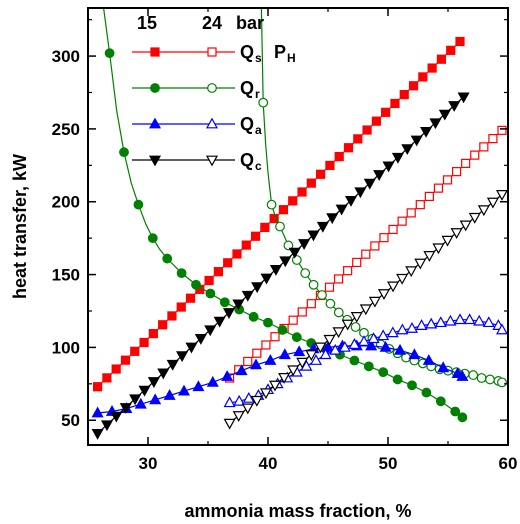 Image resolution: width=520 pixels, height=524 pixels. What do you see at coordinates (212, 52) in the screenshot?
I see `legend-qs-marker-open` at bounding box center [212, 52].